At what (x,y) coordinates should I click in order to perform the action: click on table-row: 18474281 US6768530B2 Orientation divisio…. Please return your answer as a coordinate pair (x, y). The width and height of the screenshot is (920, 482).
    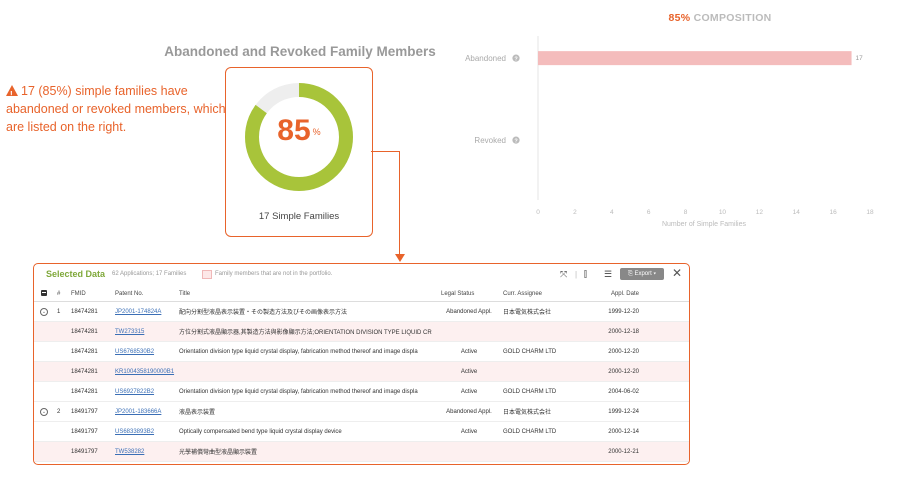
    Looking at the image, I should click on (361, 351).